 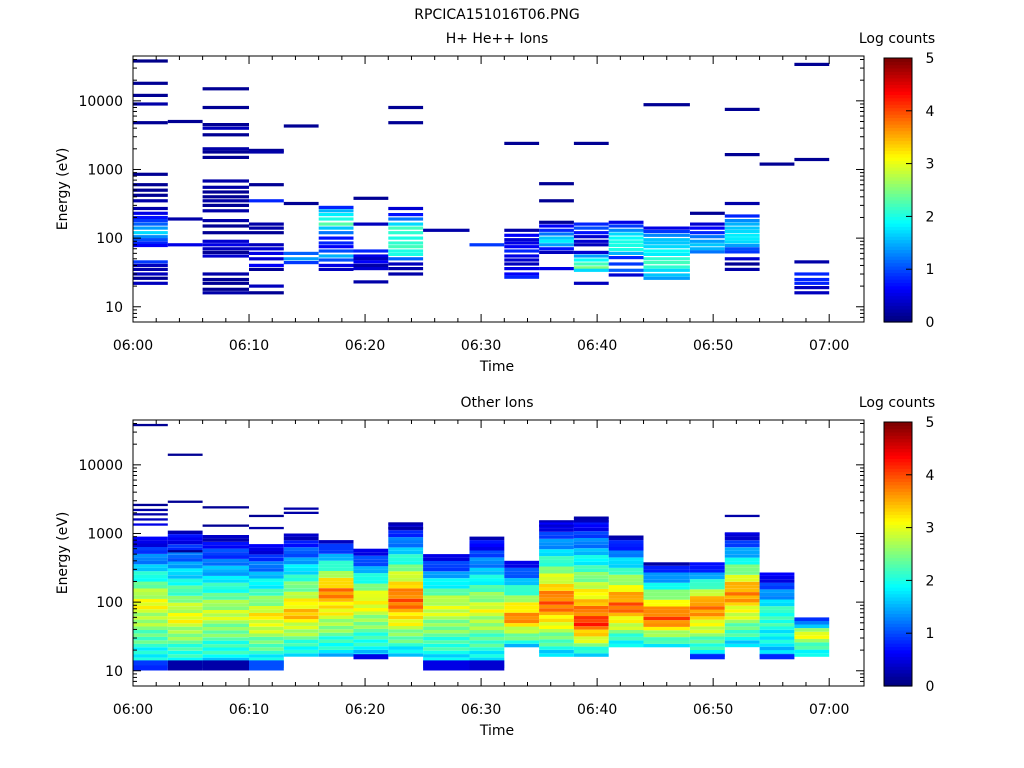 What do you see at coordinates (909, 191) in the screenshot?
I see `colorbar: 0 1 2 3 4 5` at bounding box center [909, 191].